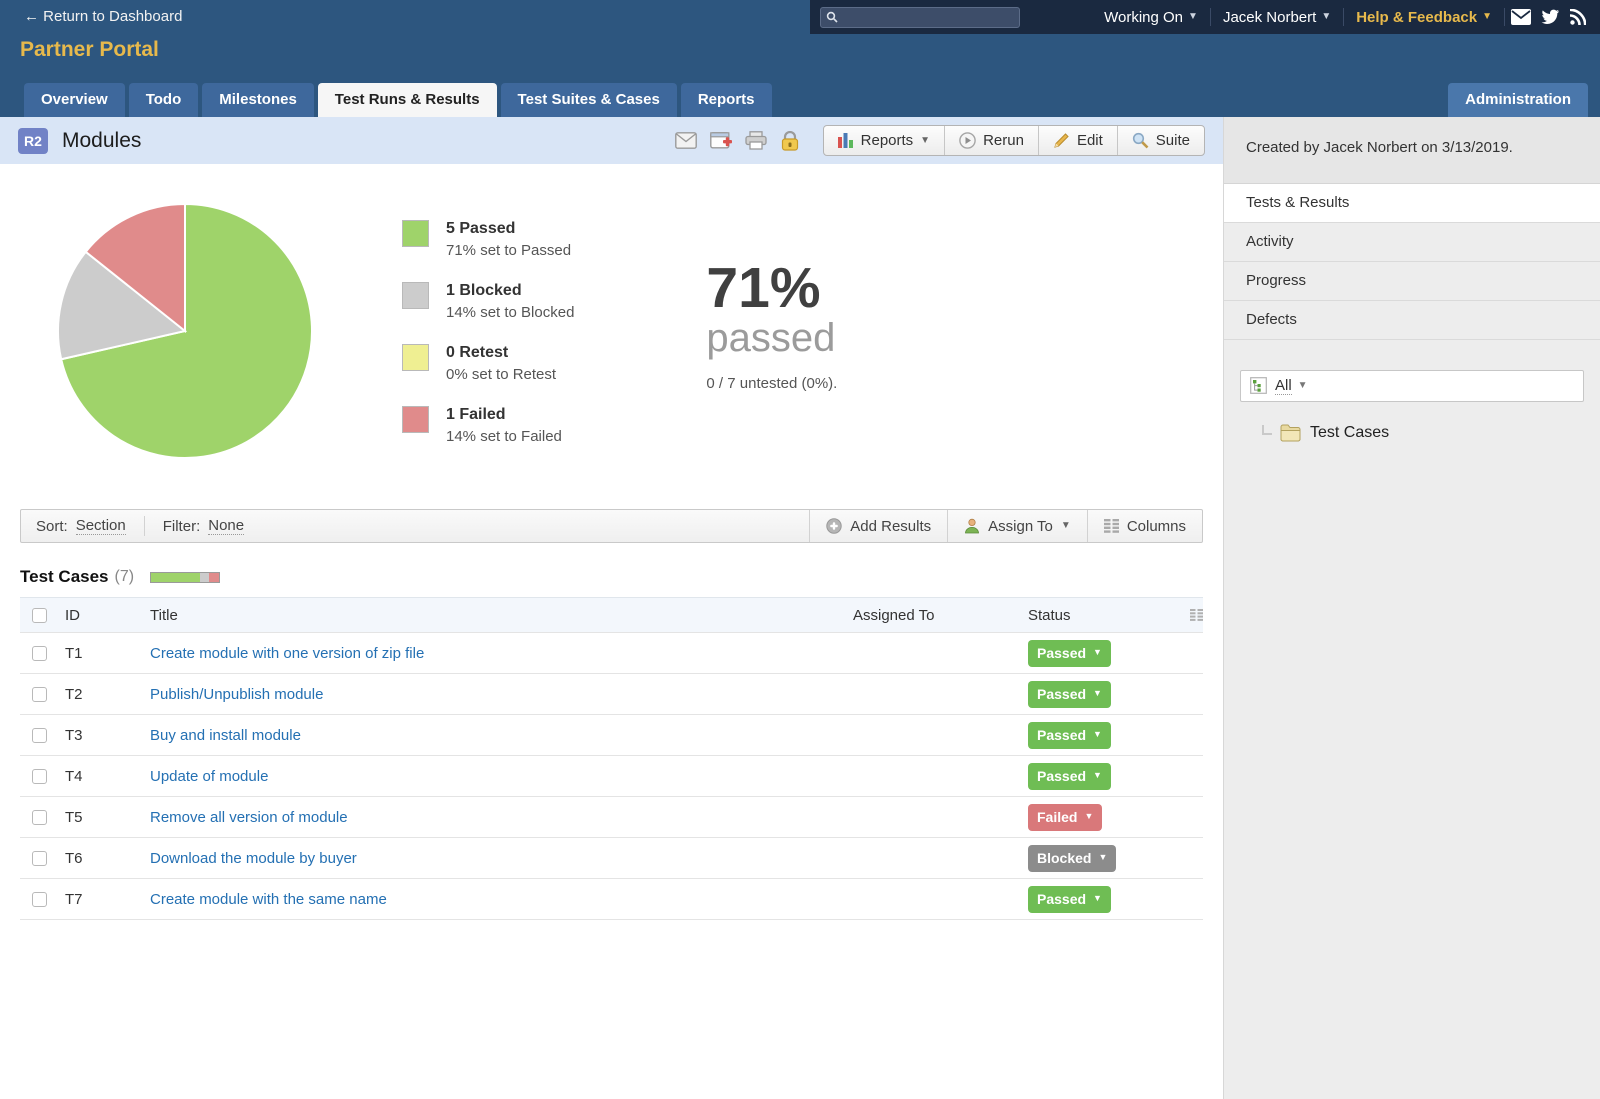 Image resolution: width=1600 pixels, height=1099 pixels. I want to click on table-row: T3 Buy and install module Passed ▼, so click(611, 735).